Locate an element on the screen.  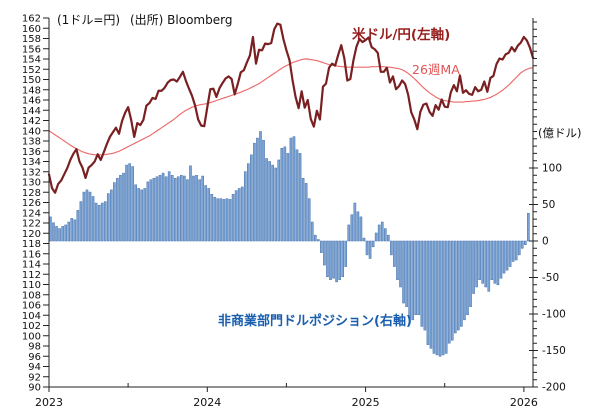
ma-series-label: 26週MA is located at coordinates (436, 69).